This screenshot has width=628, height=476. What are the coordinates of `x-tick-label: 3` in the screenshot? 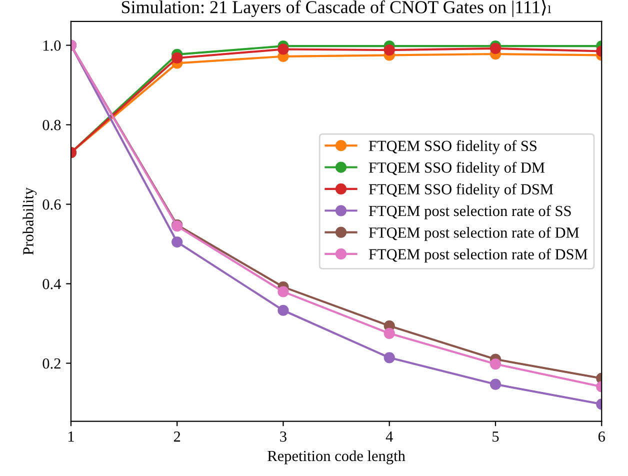 It's located at (283, 436).